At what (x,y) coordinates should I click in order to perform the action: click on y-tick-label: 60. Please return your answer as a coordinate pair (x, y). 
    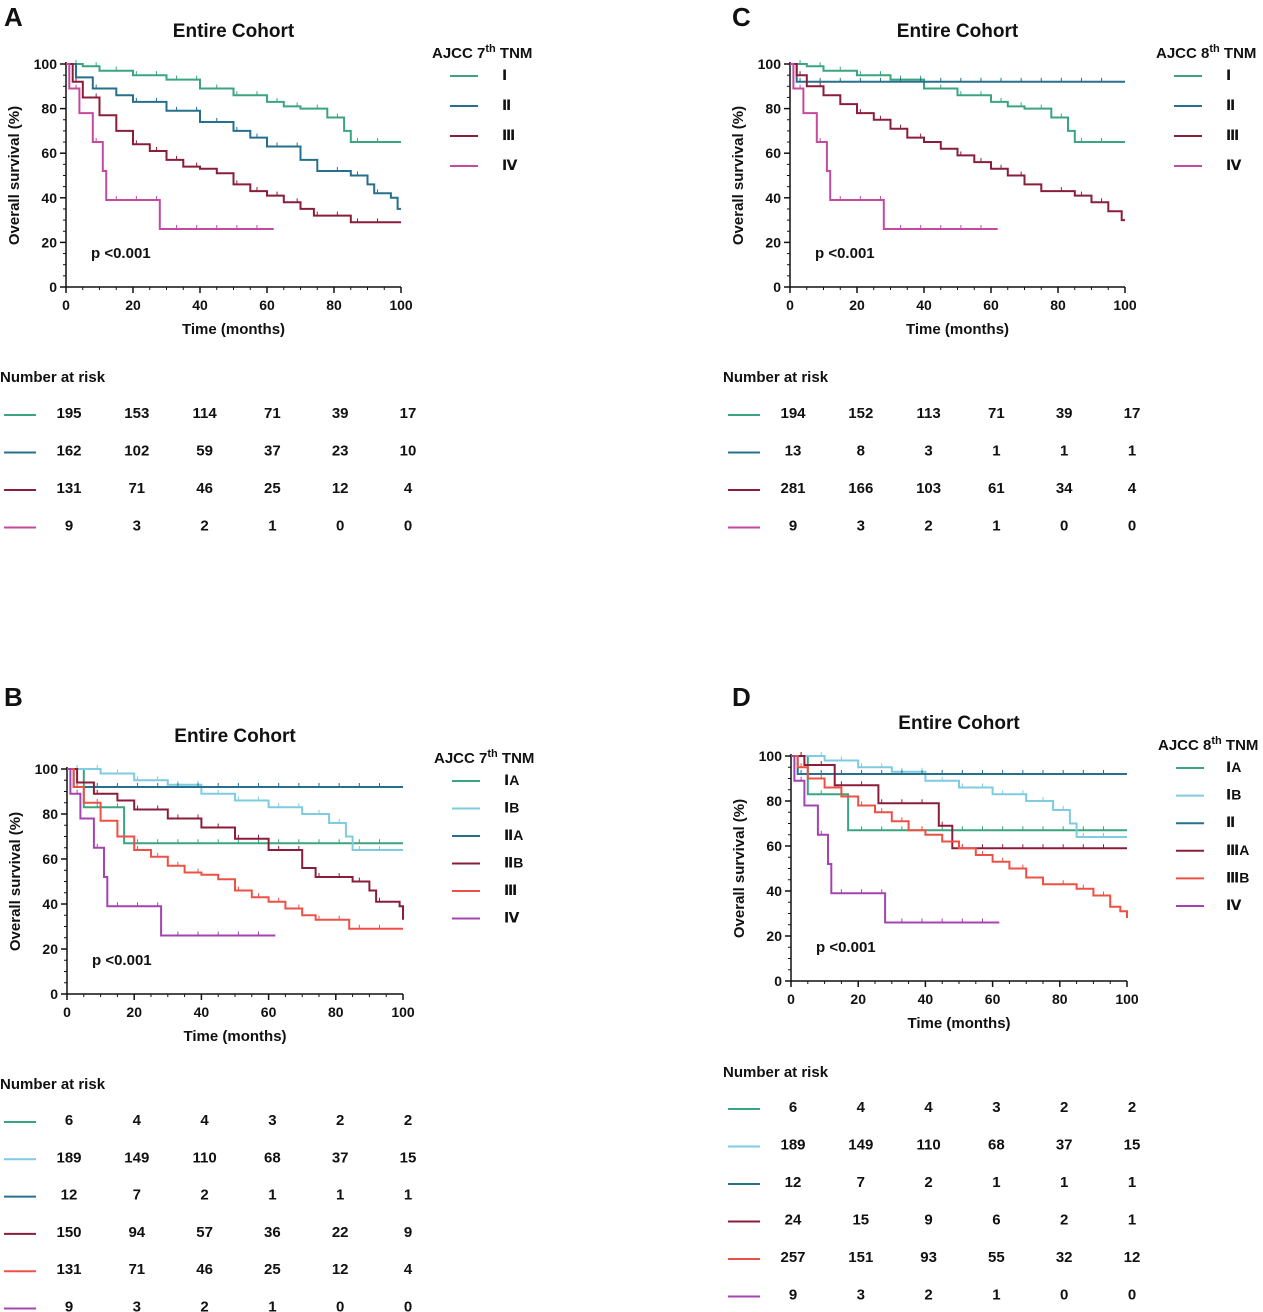
    Looking at the image, I should click on (773, 153).